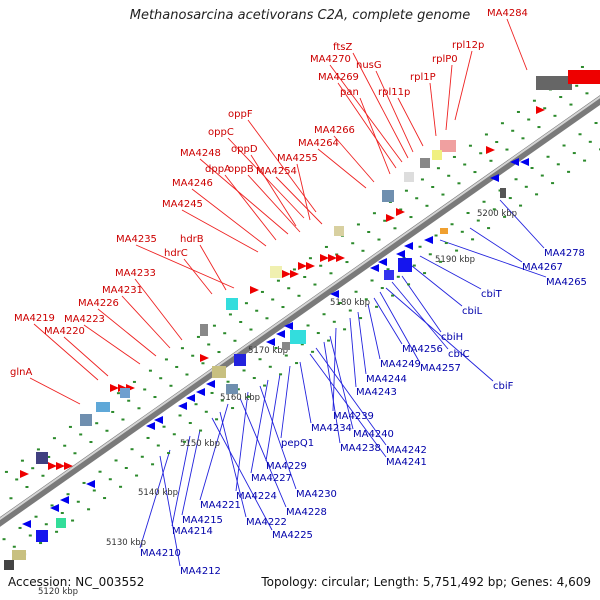  Describe the element at coordinates (84, 319) in the screenshot. I see `upper-gene-label: MA4223` at that location.